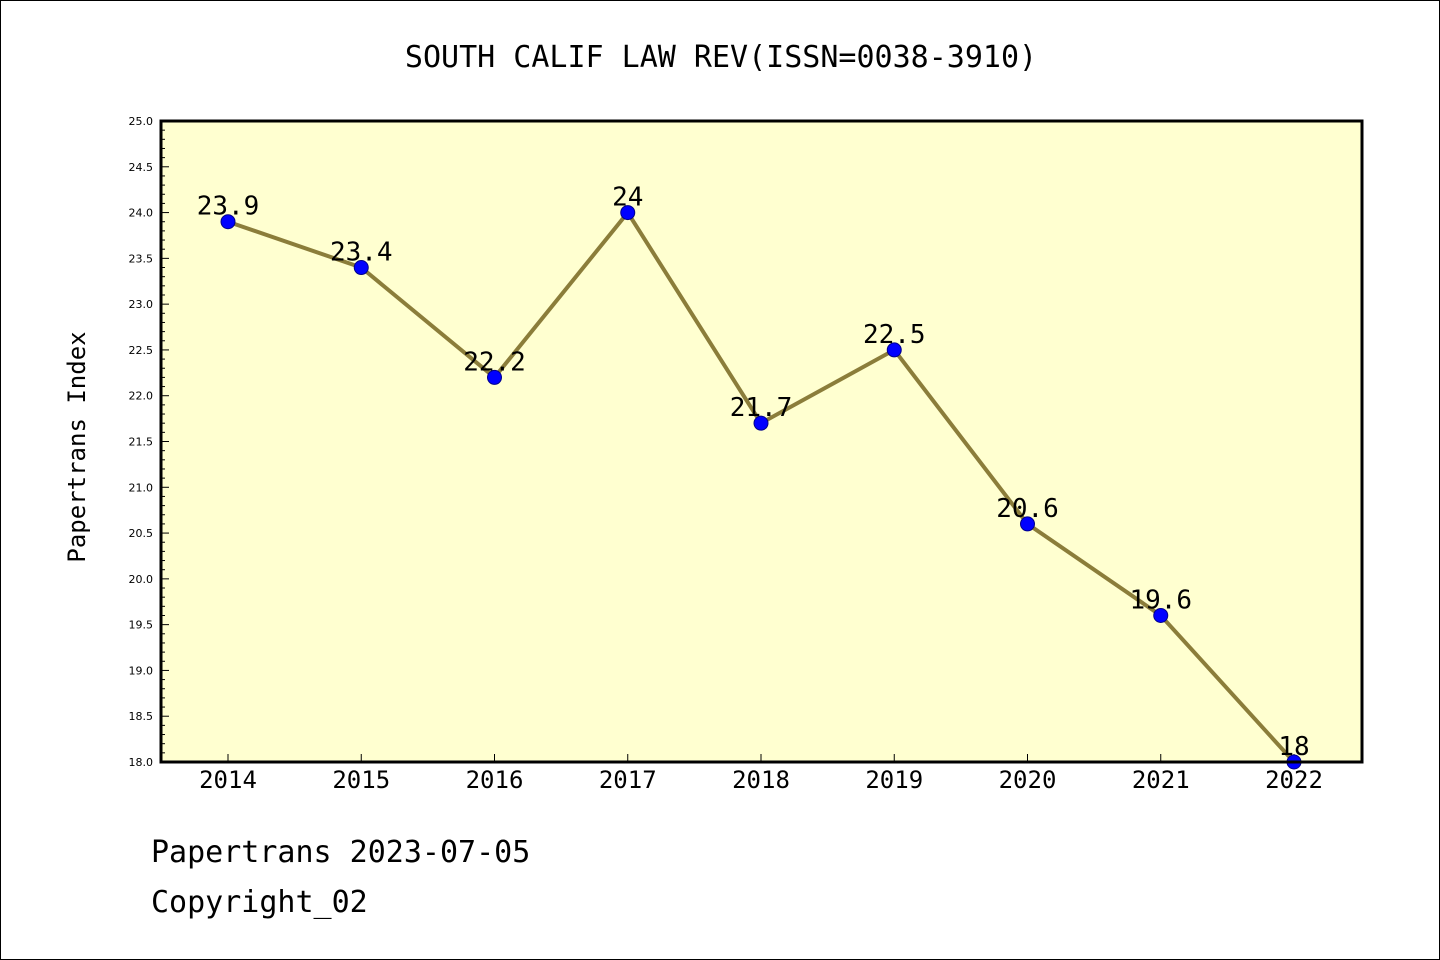 This screenshot has width=1440, height=960. What do you see at coordinates (141, 762) in the screenshot?
I see `y-tick-label: 18.0` at bounding box center [141, 762].